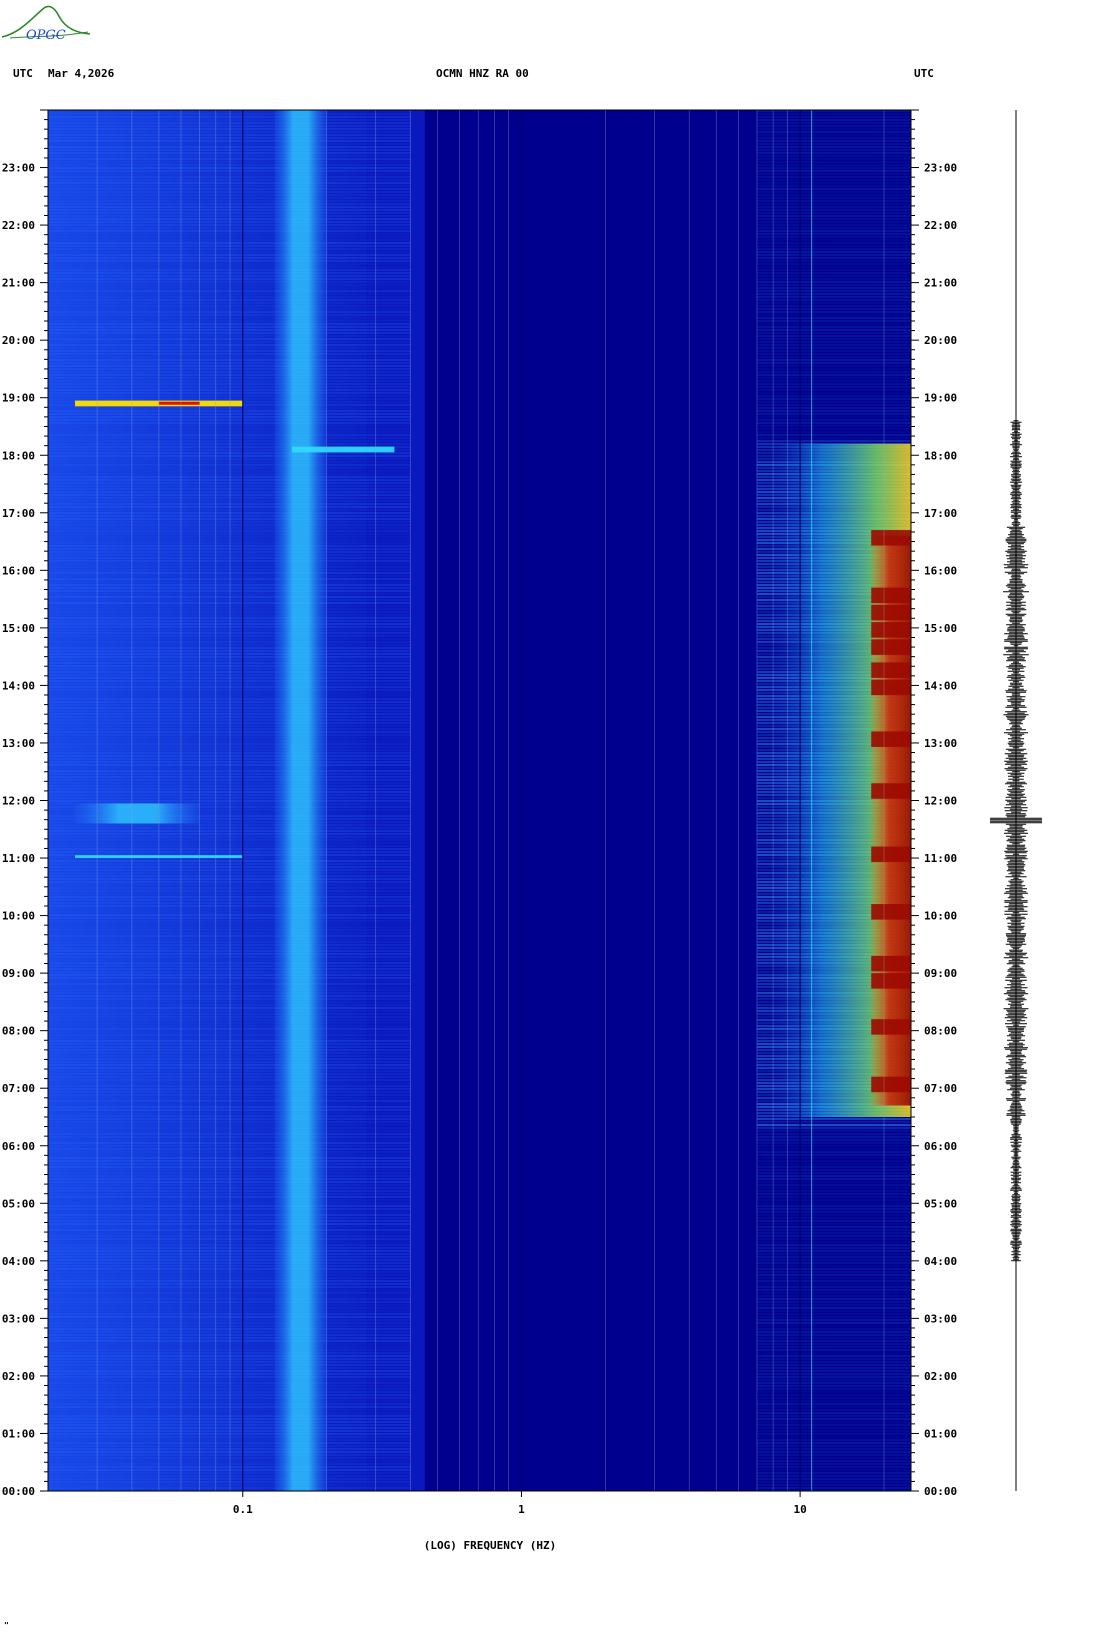 The height and width of the screenshot is (1634, 1102). I want to click on y-tick-label-left: 06:00, so click(18, 1146).